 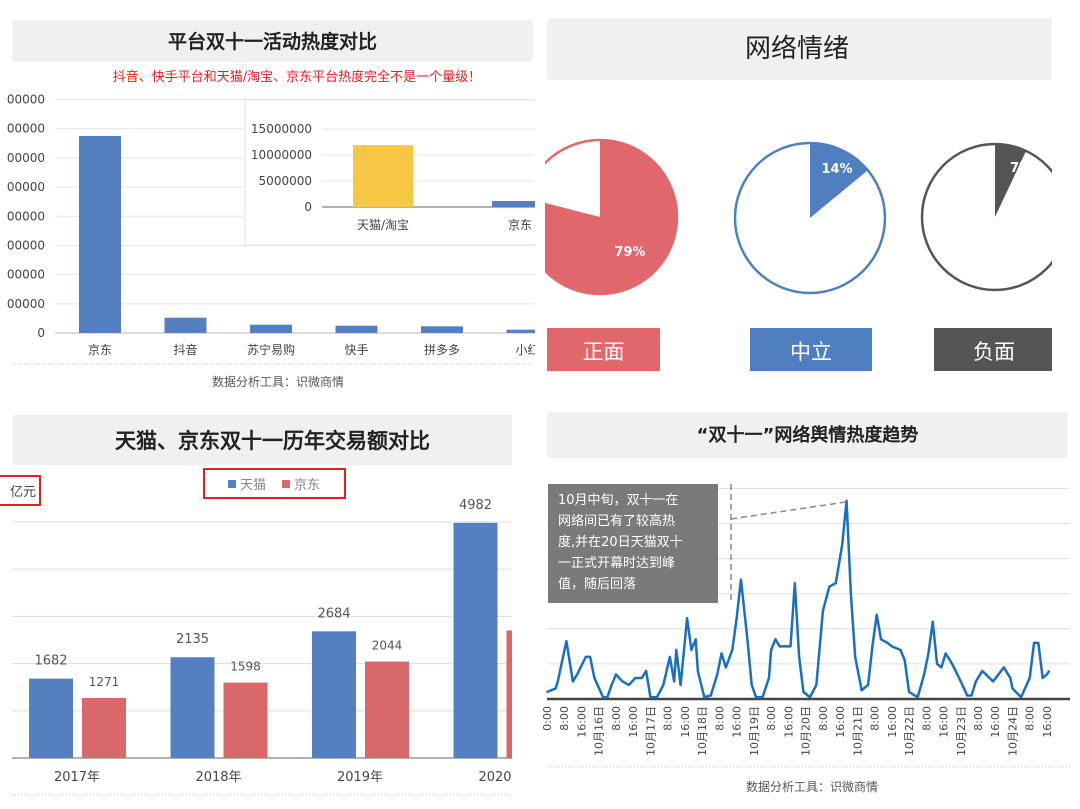 I want to click on x-tick-label: 8:00, so click(x=926, y=718).